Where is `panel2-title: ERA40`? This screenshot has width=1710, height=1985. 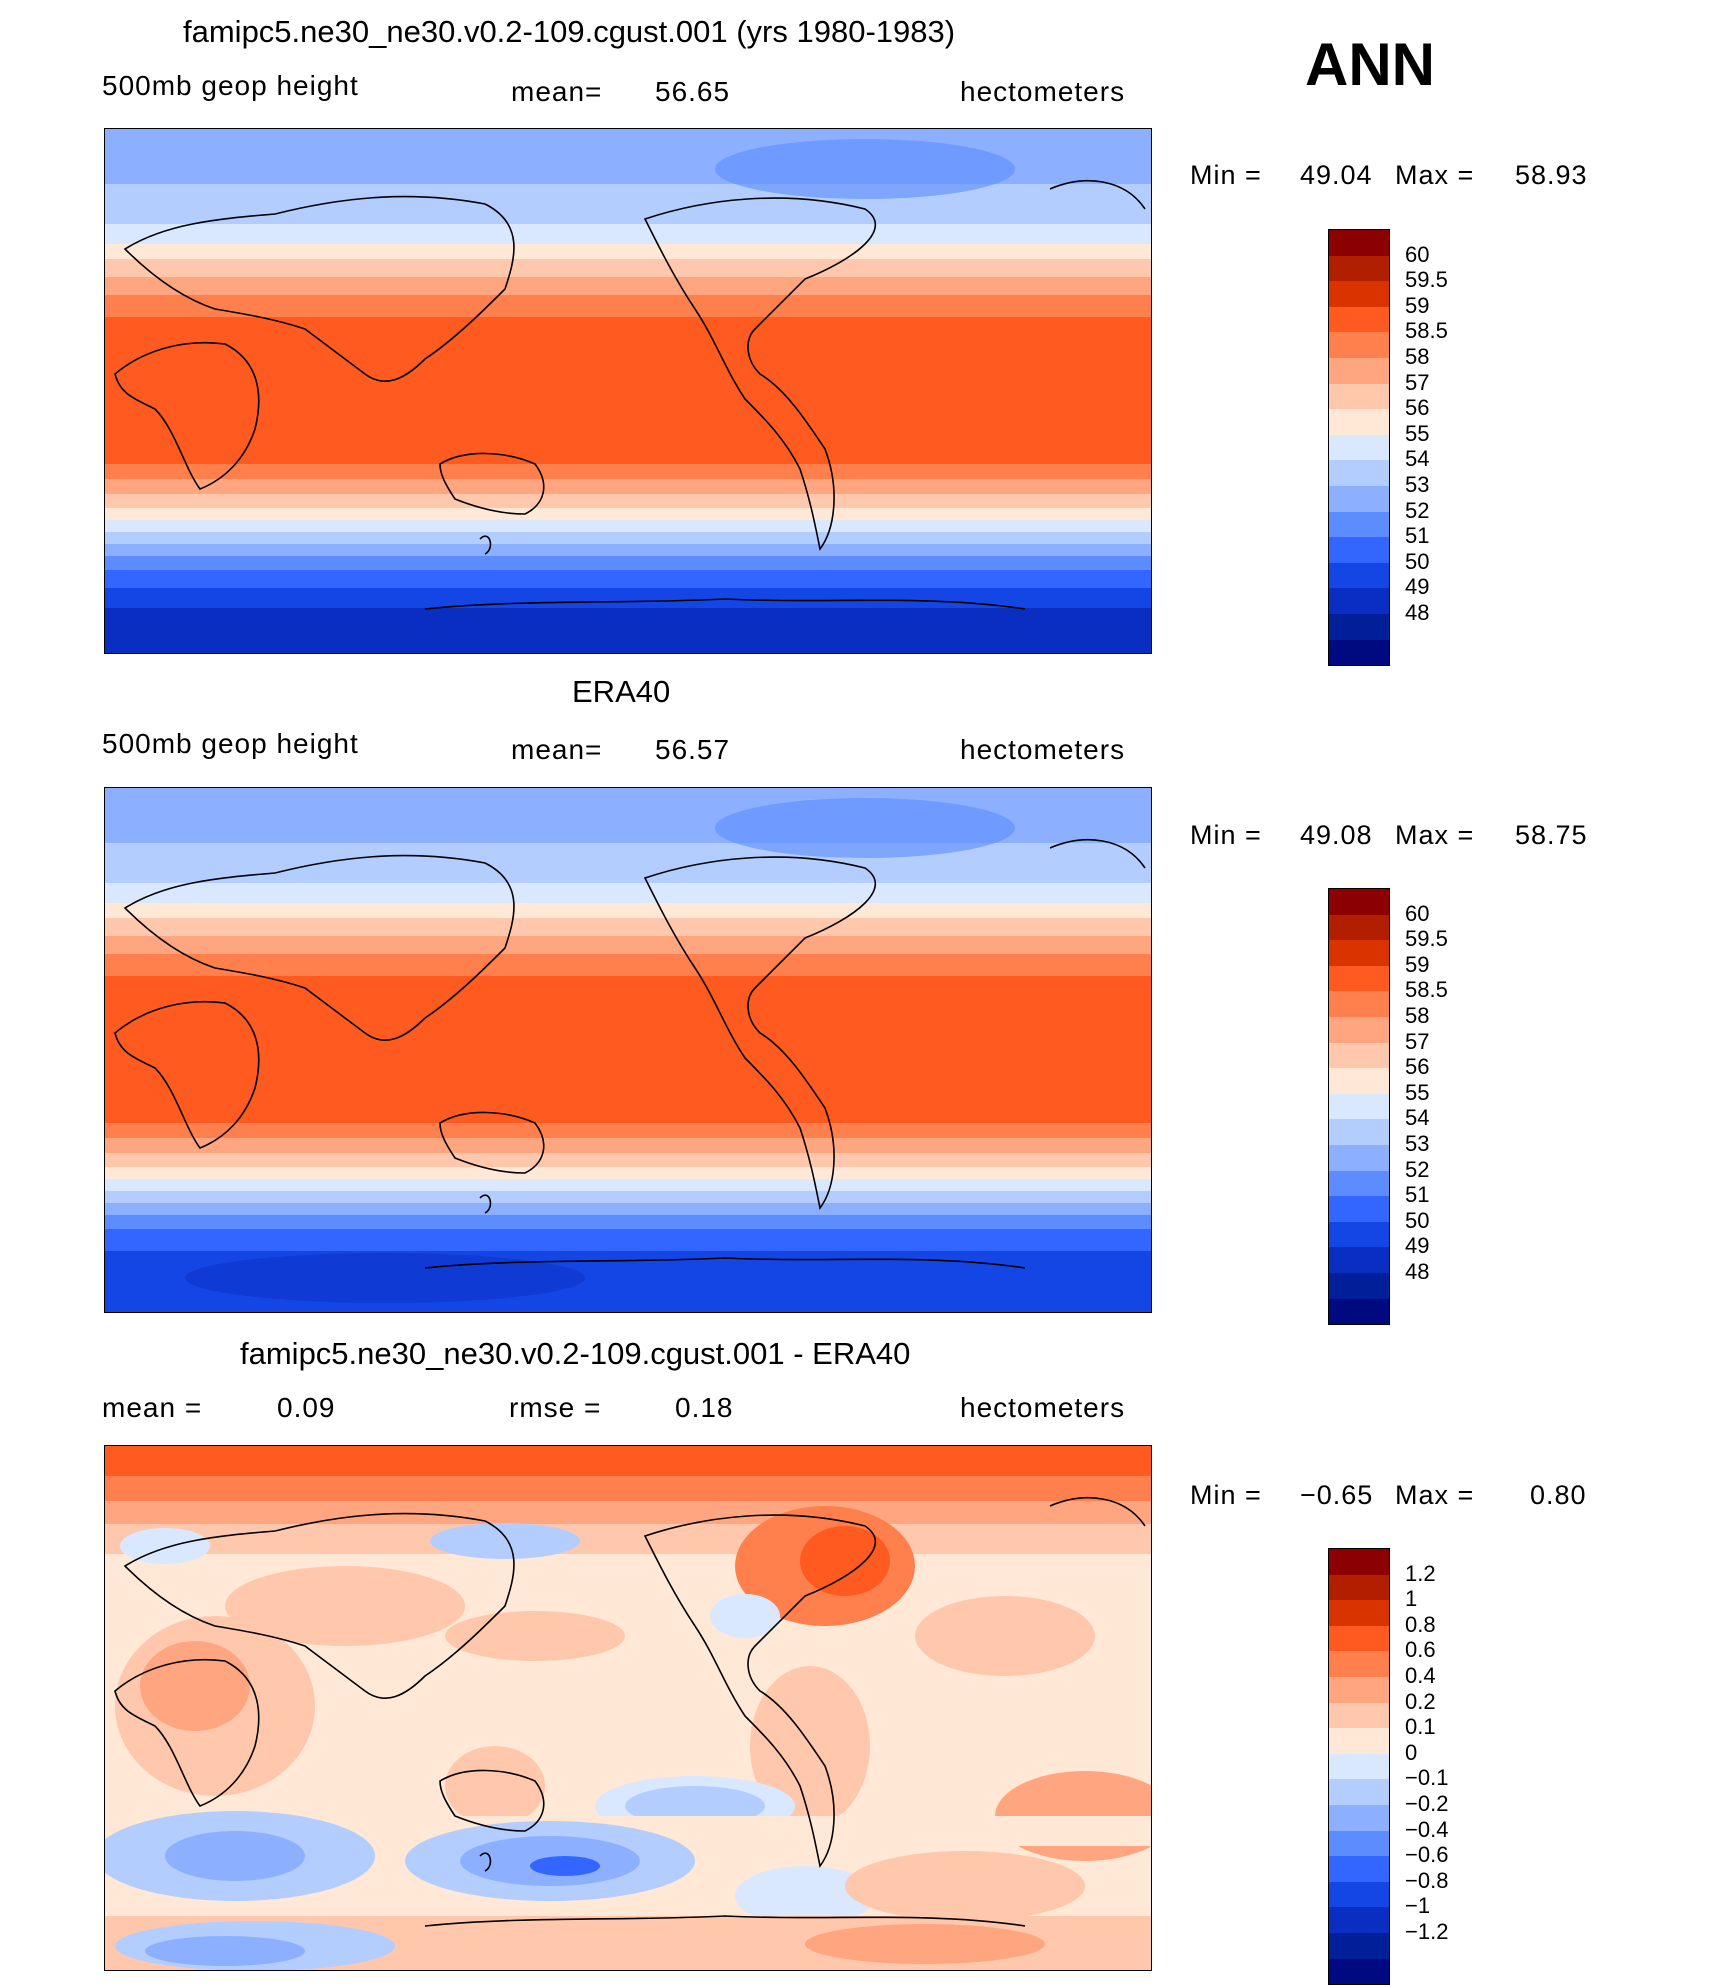
panel2-title: ERA40 is located at coordinates (621, 691).